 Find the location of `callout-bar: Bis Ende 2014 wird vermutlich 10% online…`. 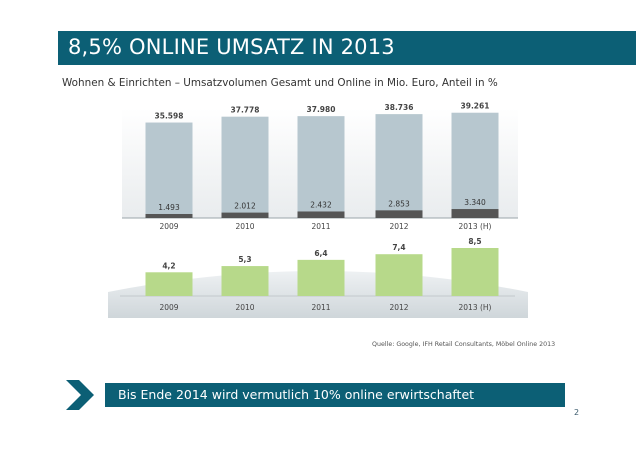

callout-bar: Bis Ende 2014 wird vermutlich 10% online… is located at coordinates (335, 395).